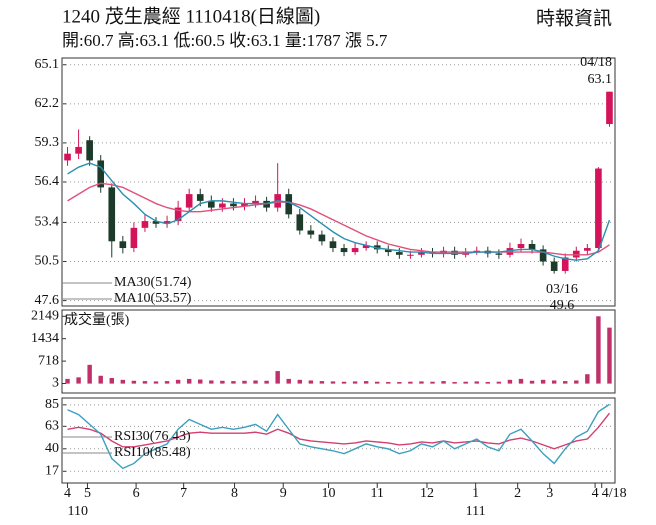  Describe the element at coordinates (153, 282) in the screenshot. I see `legend-label: MA30(51.74)` at that location.